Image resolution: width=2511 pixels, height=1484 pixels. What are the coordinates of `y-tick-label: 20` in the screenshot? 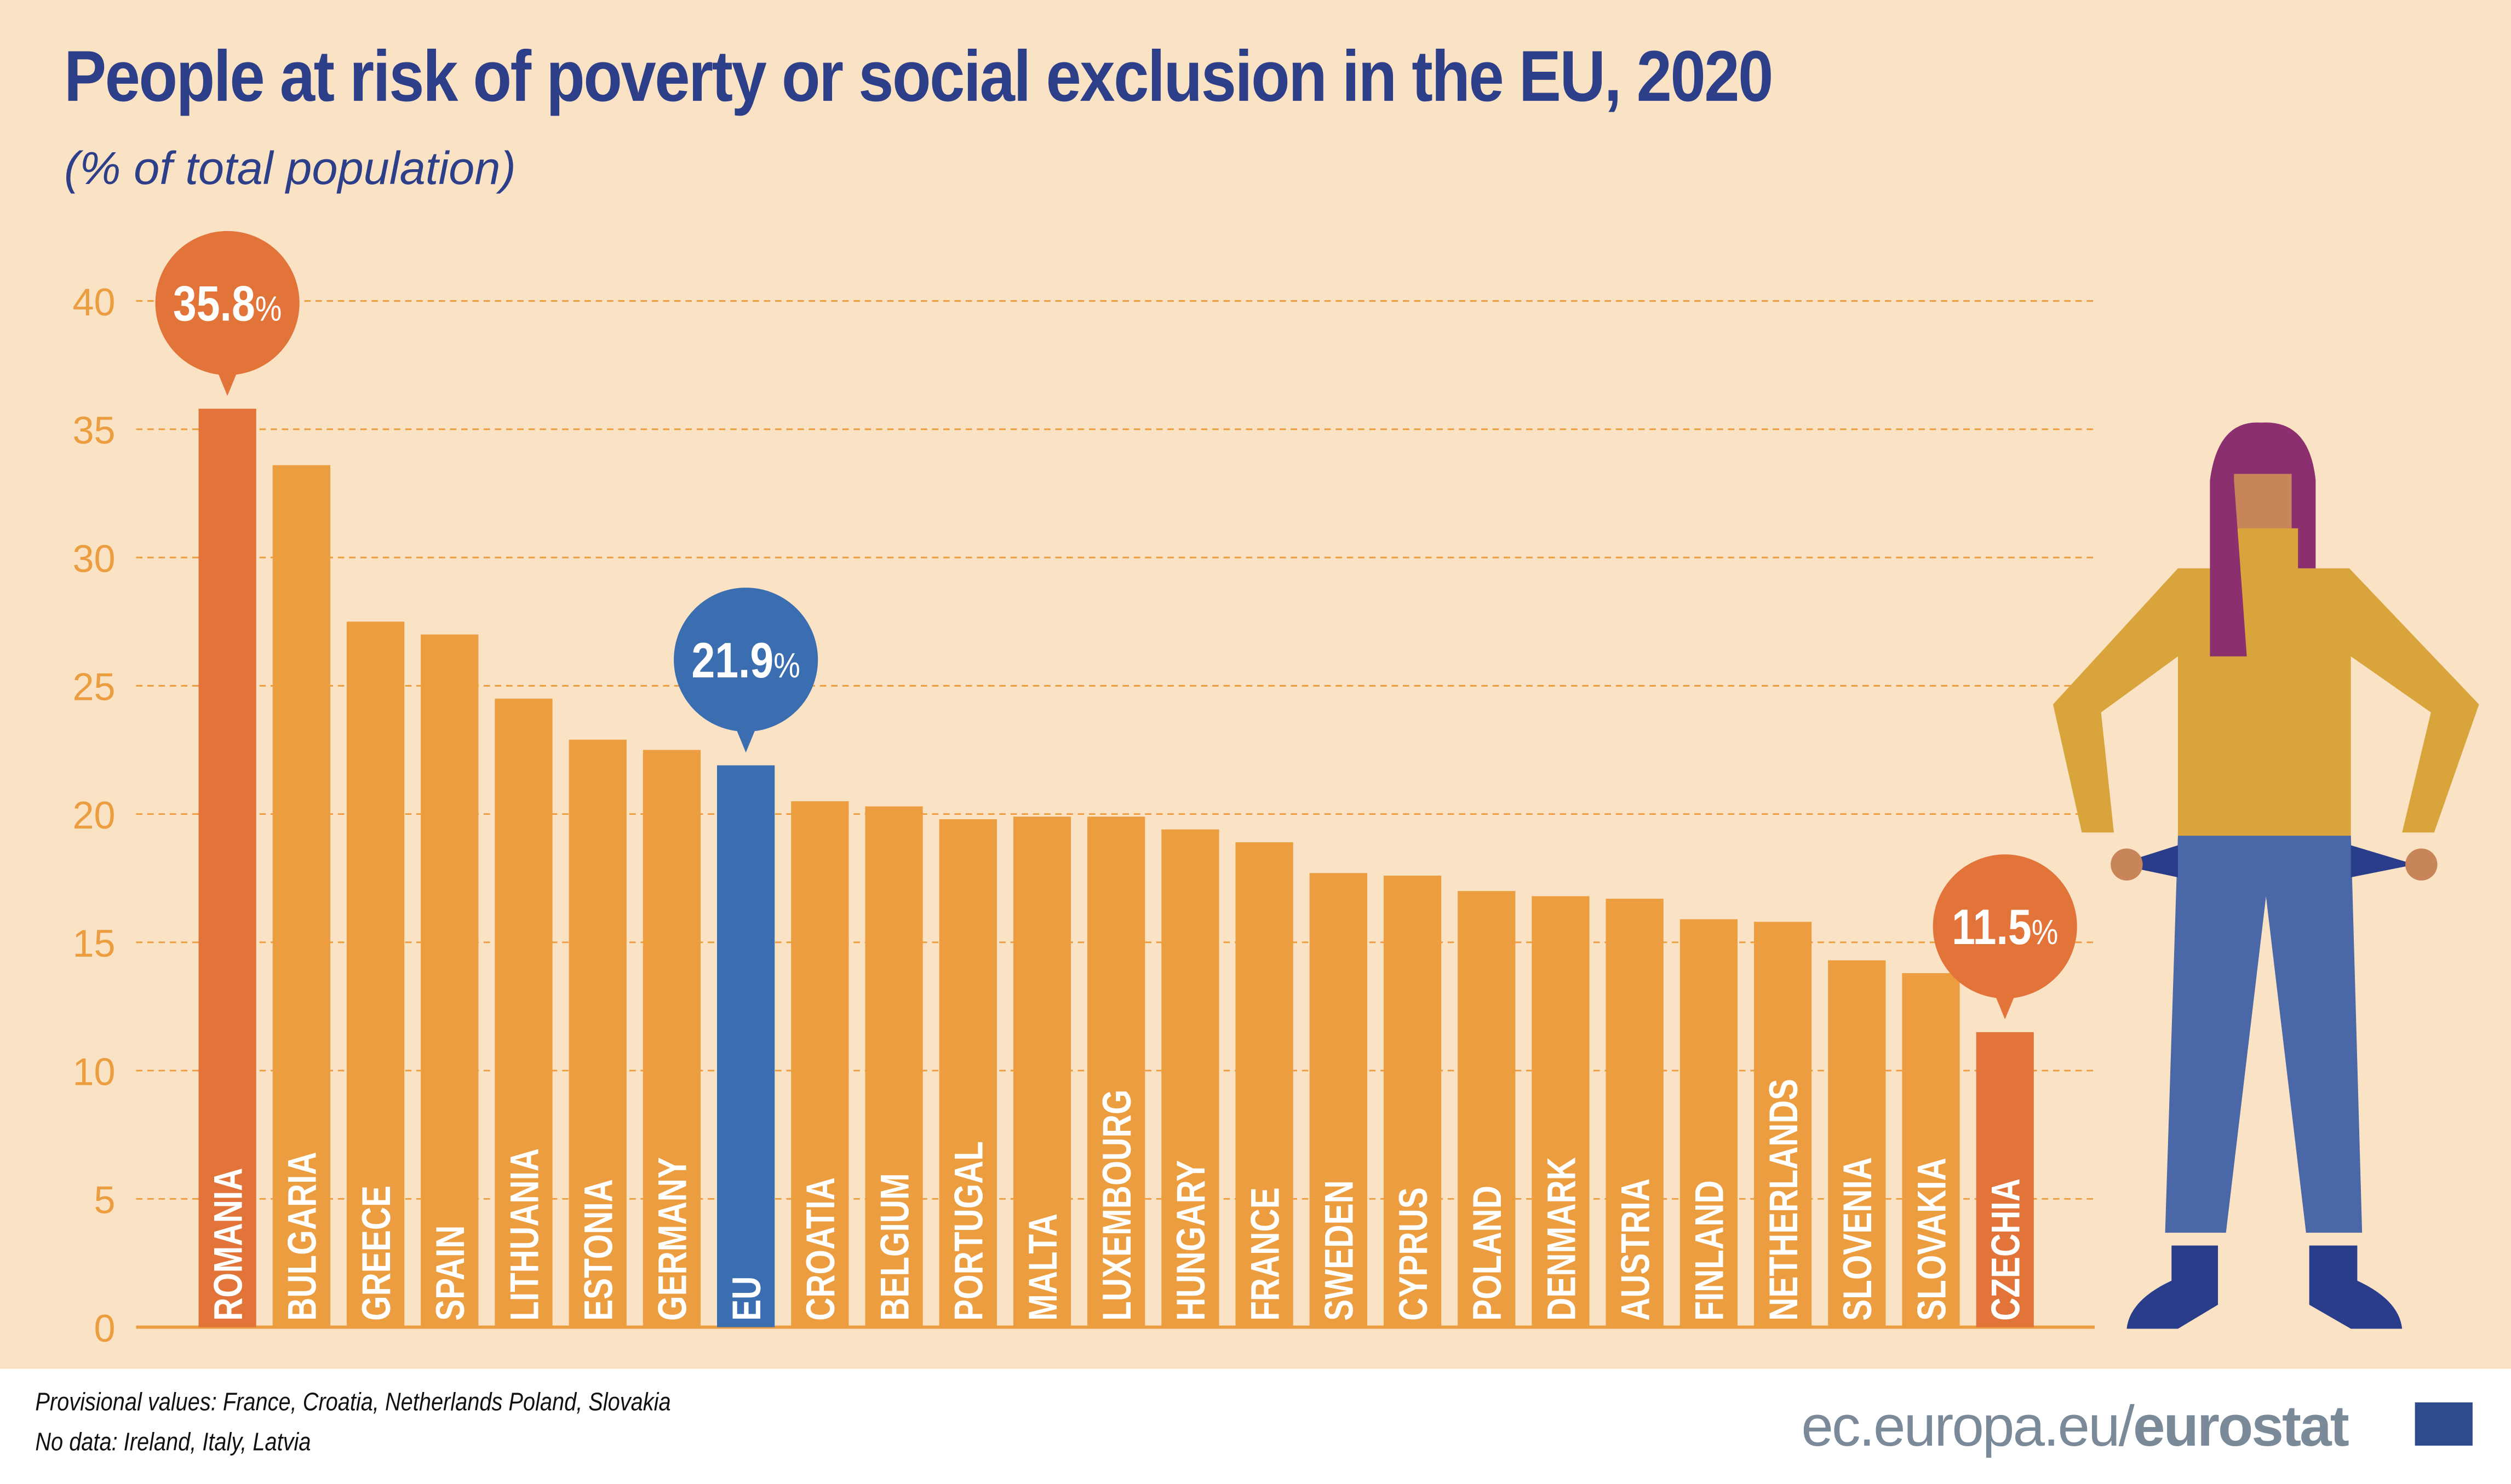 It's located at (93, 815).